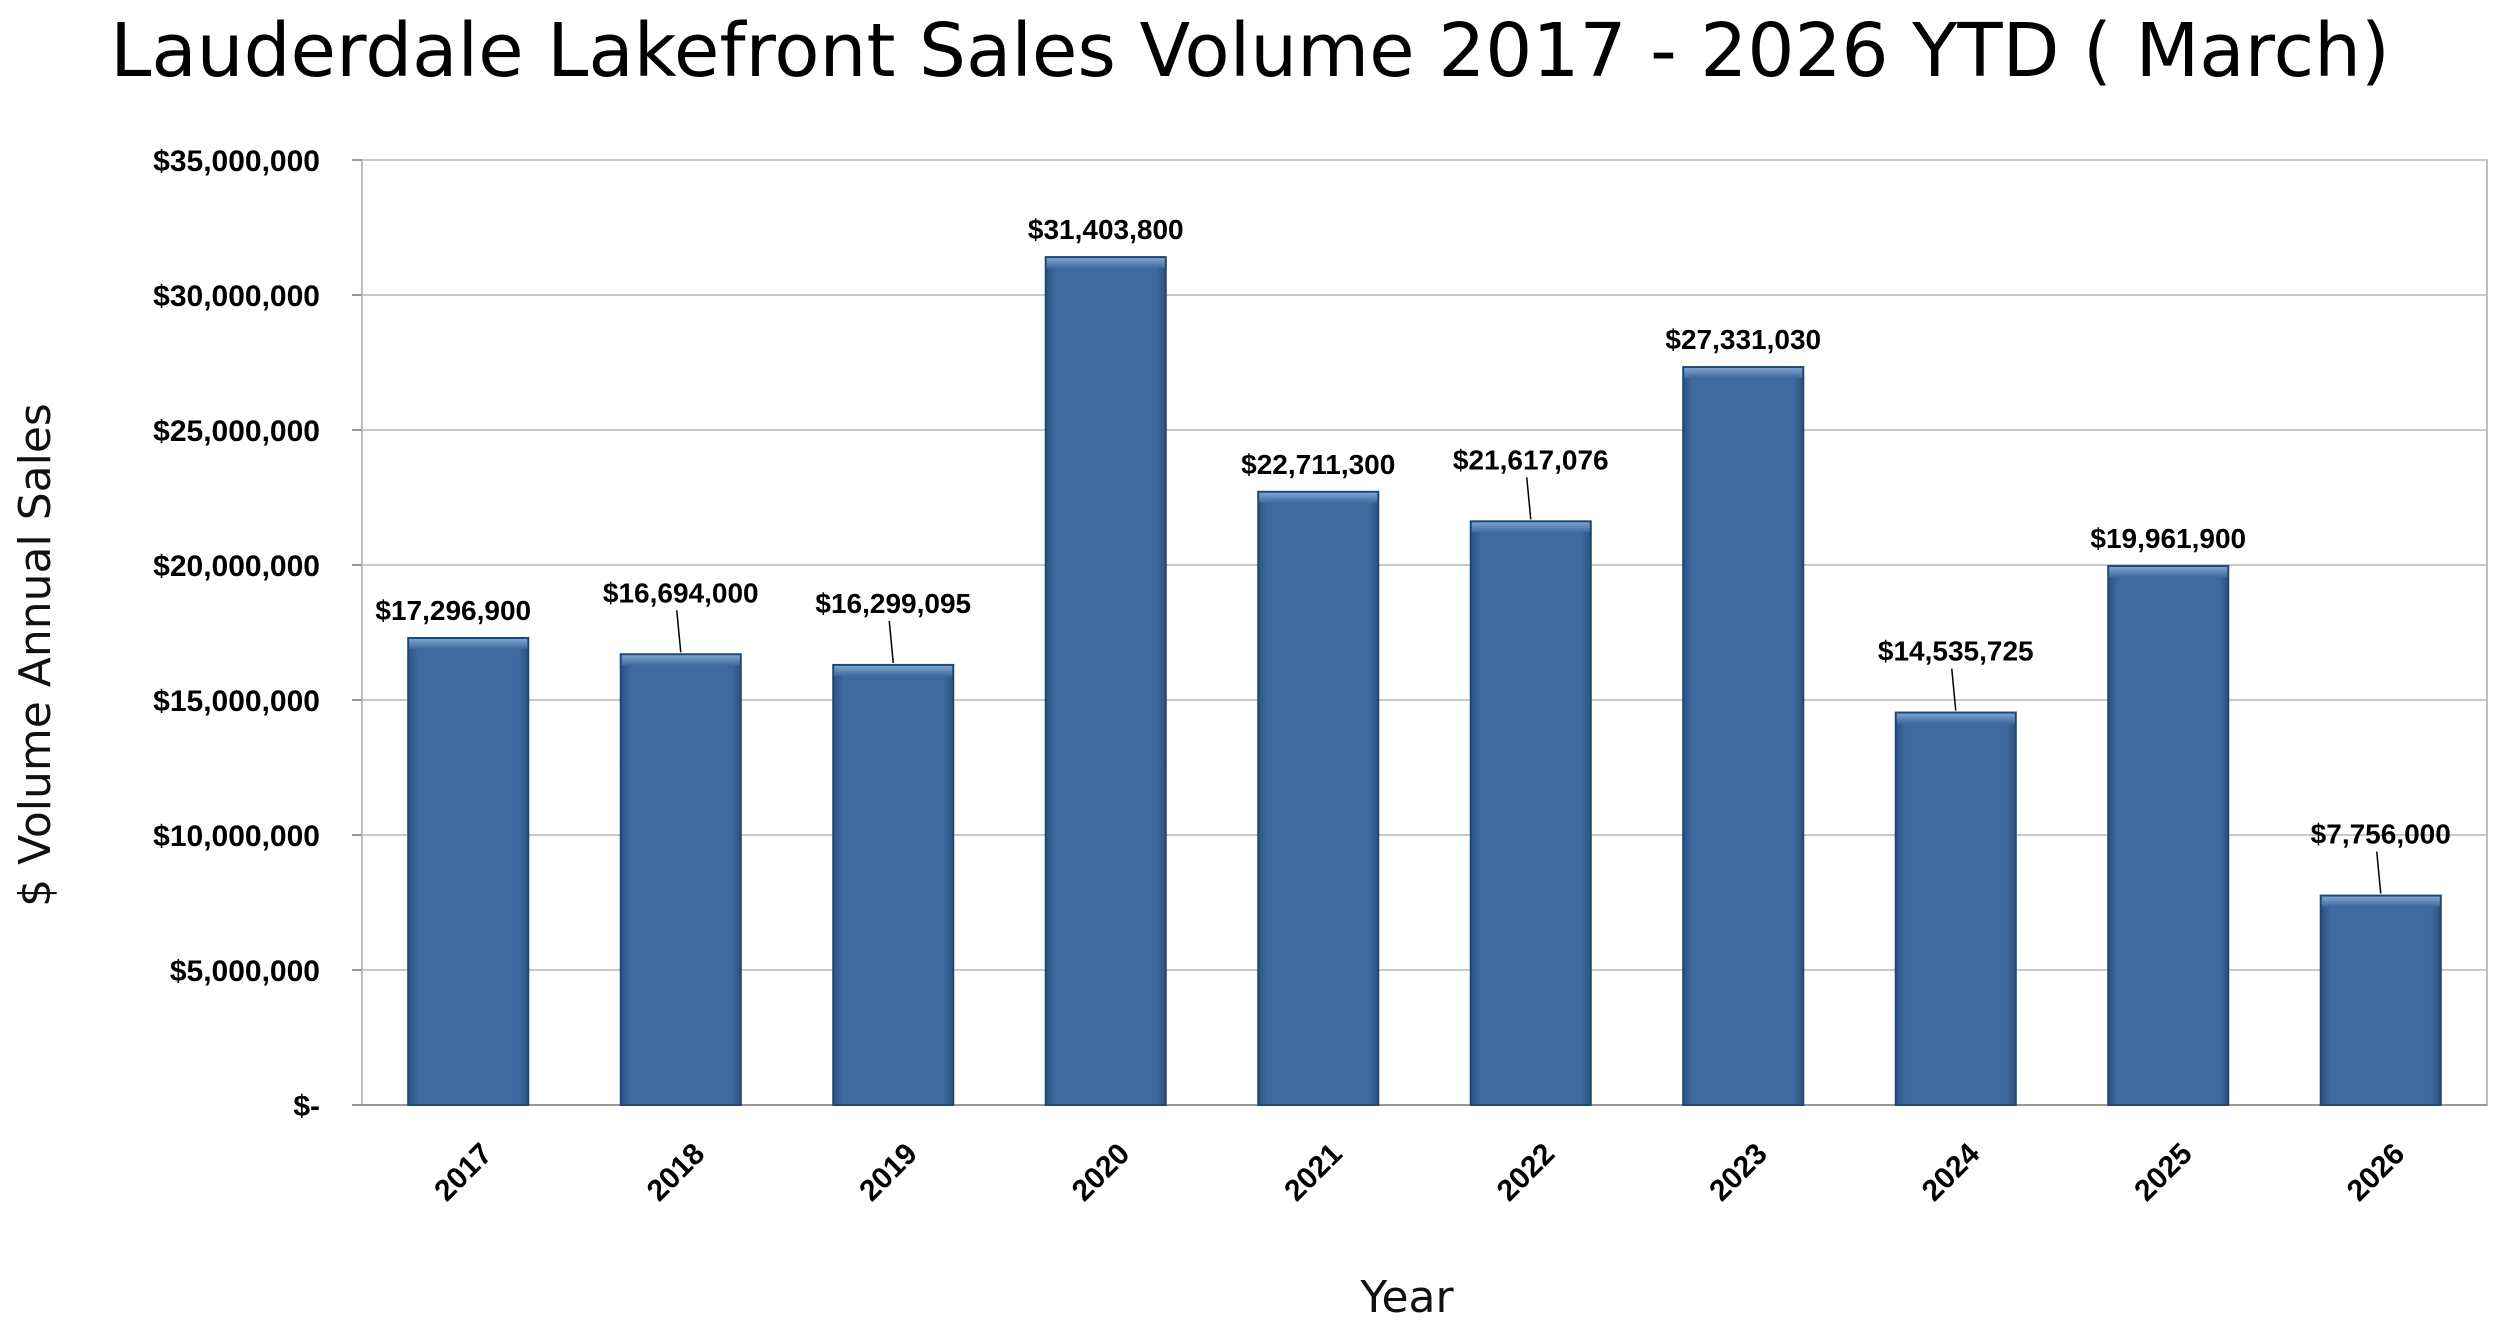 Image resolution: width=2500 pixels, height=1332 pixels. Describe the element at coordinates (35, 655) in the screenshot. I see `y-axis-title: $ Volume Annual Sales` at that location.